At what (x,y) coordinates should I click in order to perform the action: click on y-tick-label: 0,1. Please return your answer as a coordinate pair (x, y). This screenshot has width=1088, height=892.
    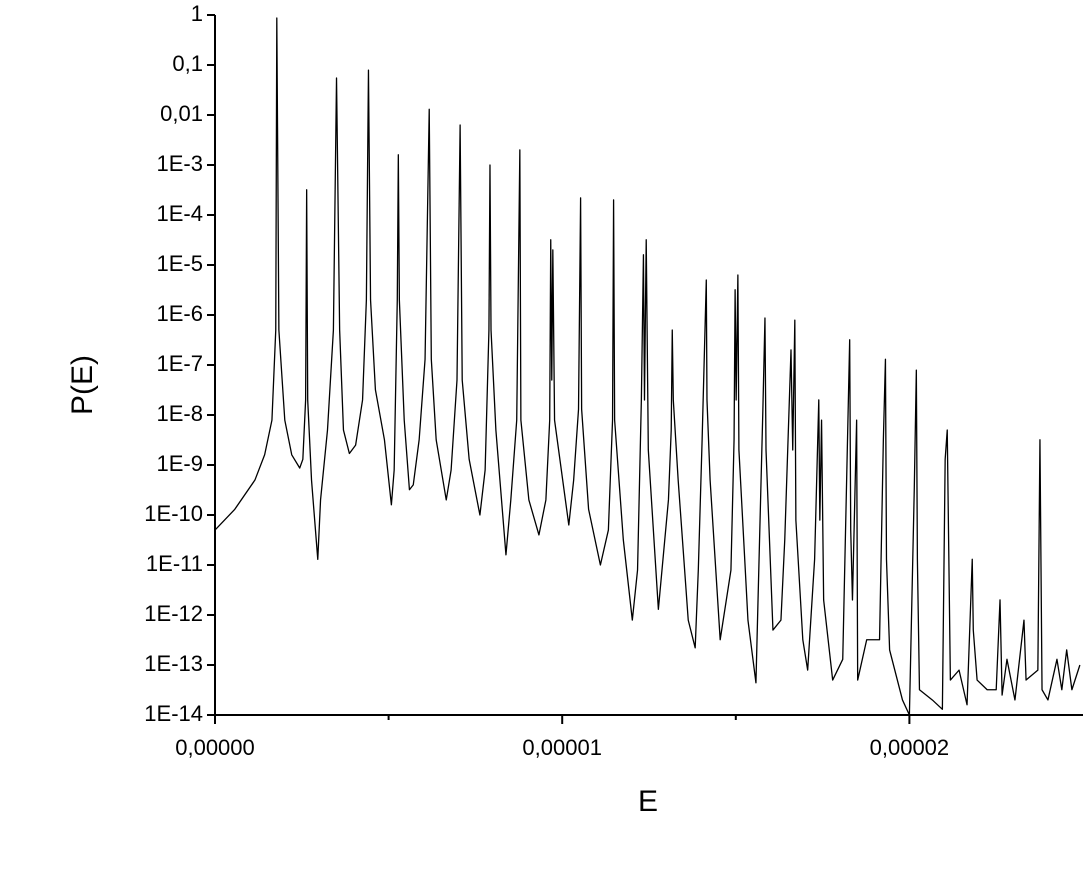
    Looking at the image, I should click on (187, 63).